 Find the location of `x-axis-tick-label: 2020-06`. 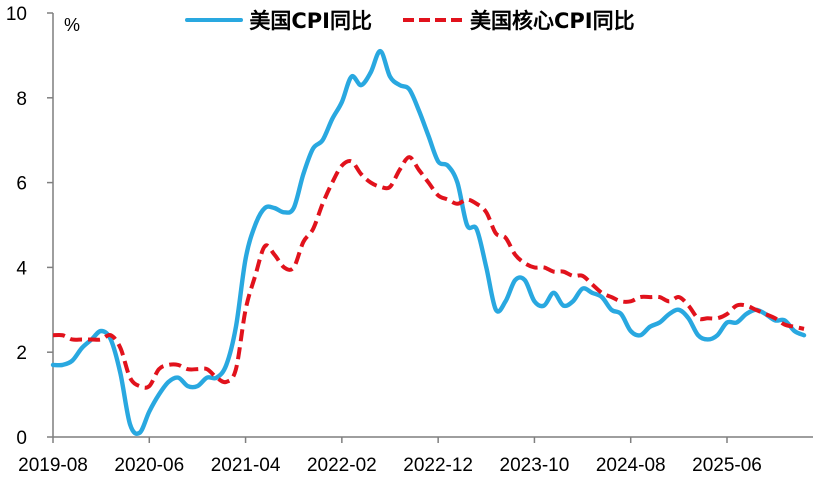

x-axis-tick-label: 2020-06 is located at coordinates (149, 465).